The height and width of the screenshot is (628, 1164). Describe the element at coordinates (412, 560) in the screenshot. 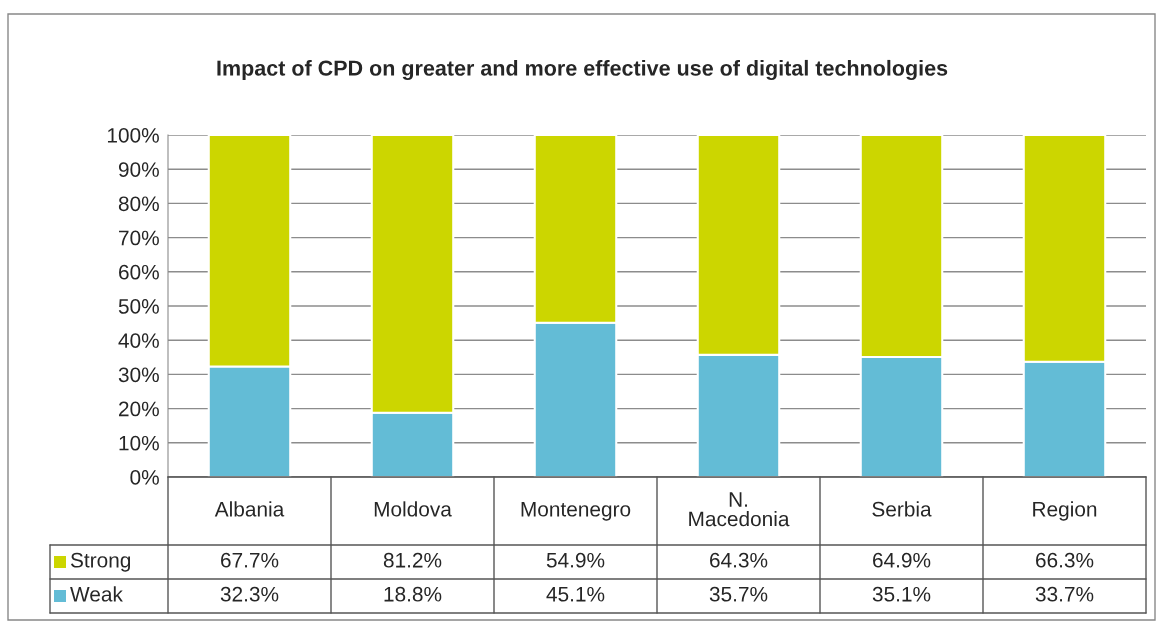

I see `data-label: 81.2%` at that location.